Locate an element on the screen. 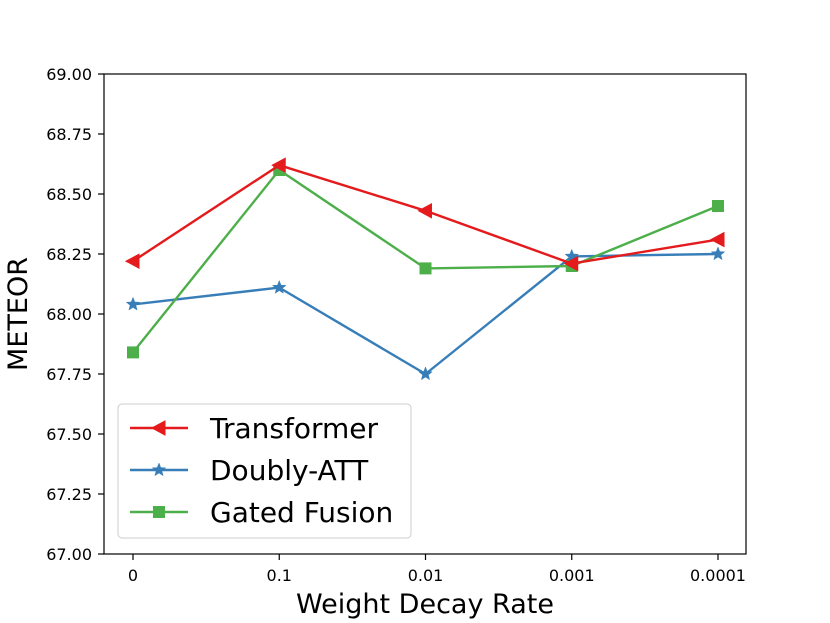  y-tick-label: 67.25 is located at coordinates (69, 494).